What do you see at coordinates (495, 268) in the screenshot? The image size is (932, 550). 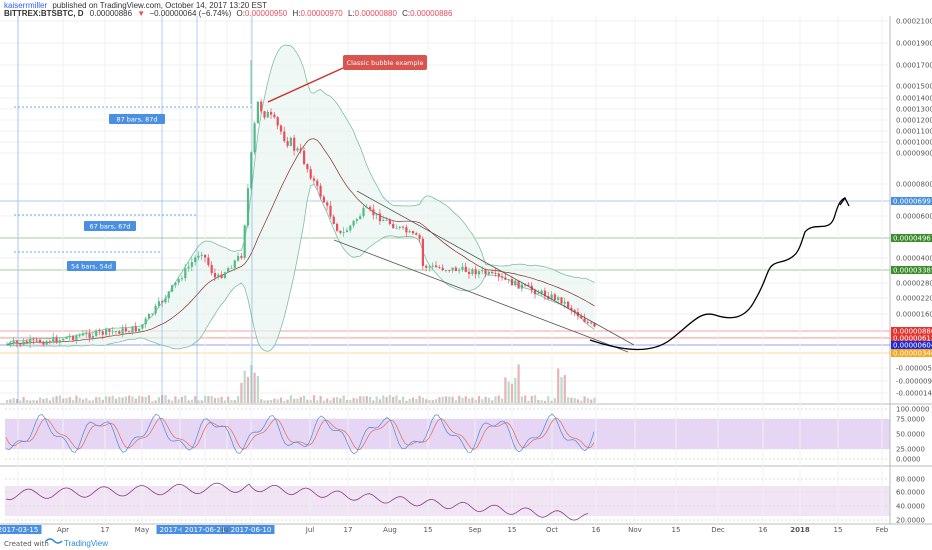 I see `channel-upper-line` at bounding box center [495, 268].